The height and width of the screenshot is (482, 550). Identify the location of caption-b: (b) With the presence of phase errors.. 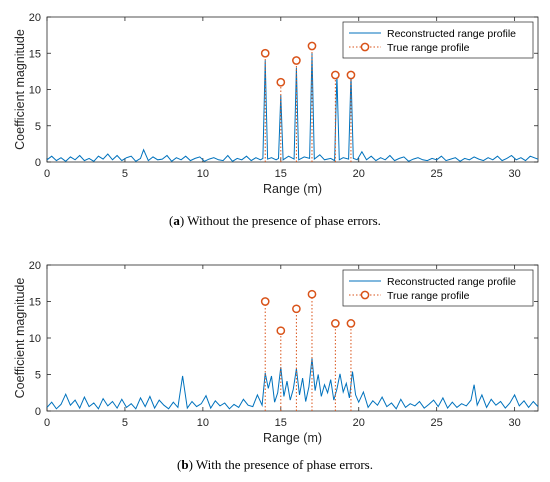
(274, 464).